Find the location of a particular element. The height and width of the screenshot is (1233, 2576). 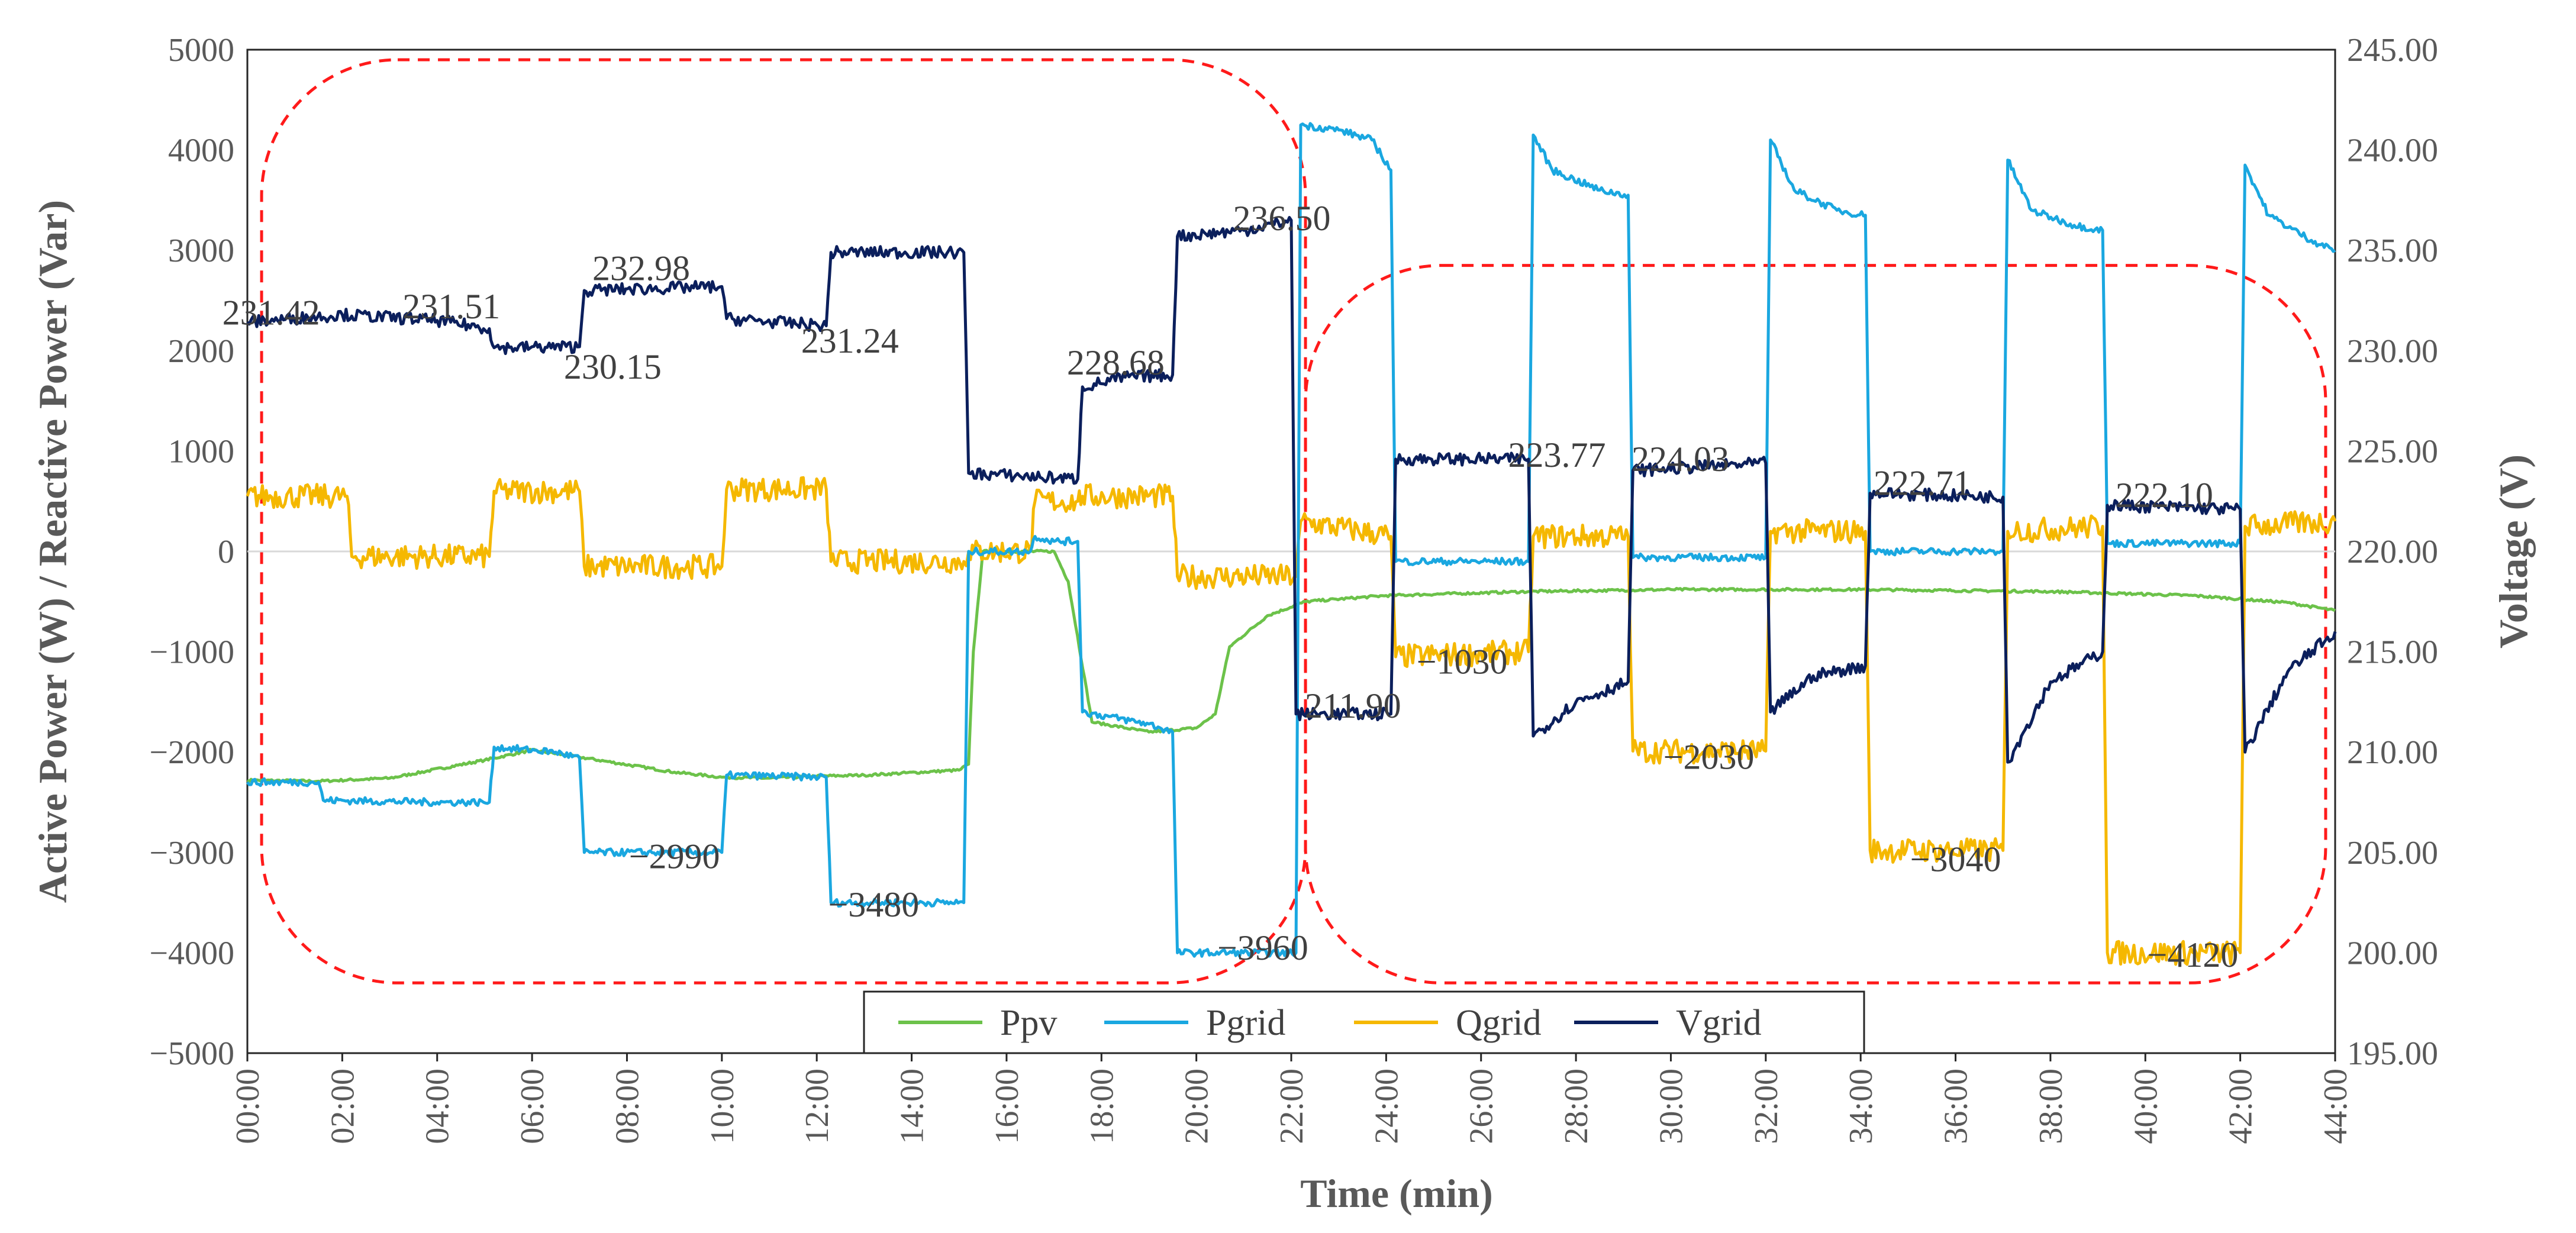

y2-tick-label: 245.00 is located at coordinates (2392, 51).